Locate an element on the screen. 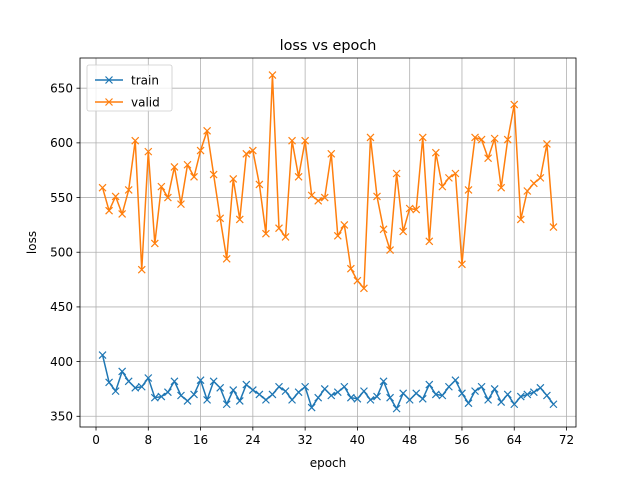 This screenshot has height=480, width=640. y-tick-label: 600 is located at coordinates (61, 143).